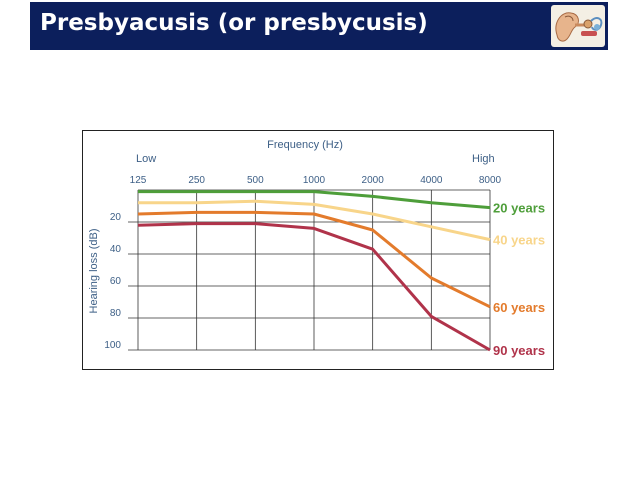 This screenshot has width=638, height=479. What do you see at coordinates (519, 307) in the screenshot?
I see `series-label: 60 years` at bounding box center [519, 307].